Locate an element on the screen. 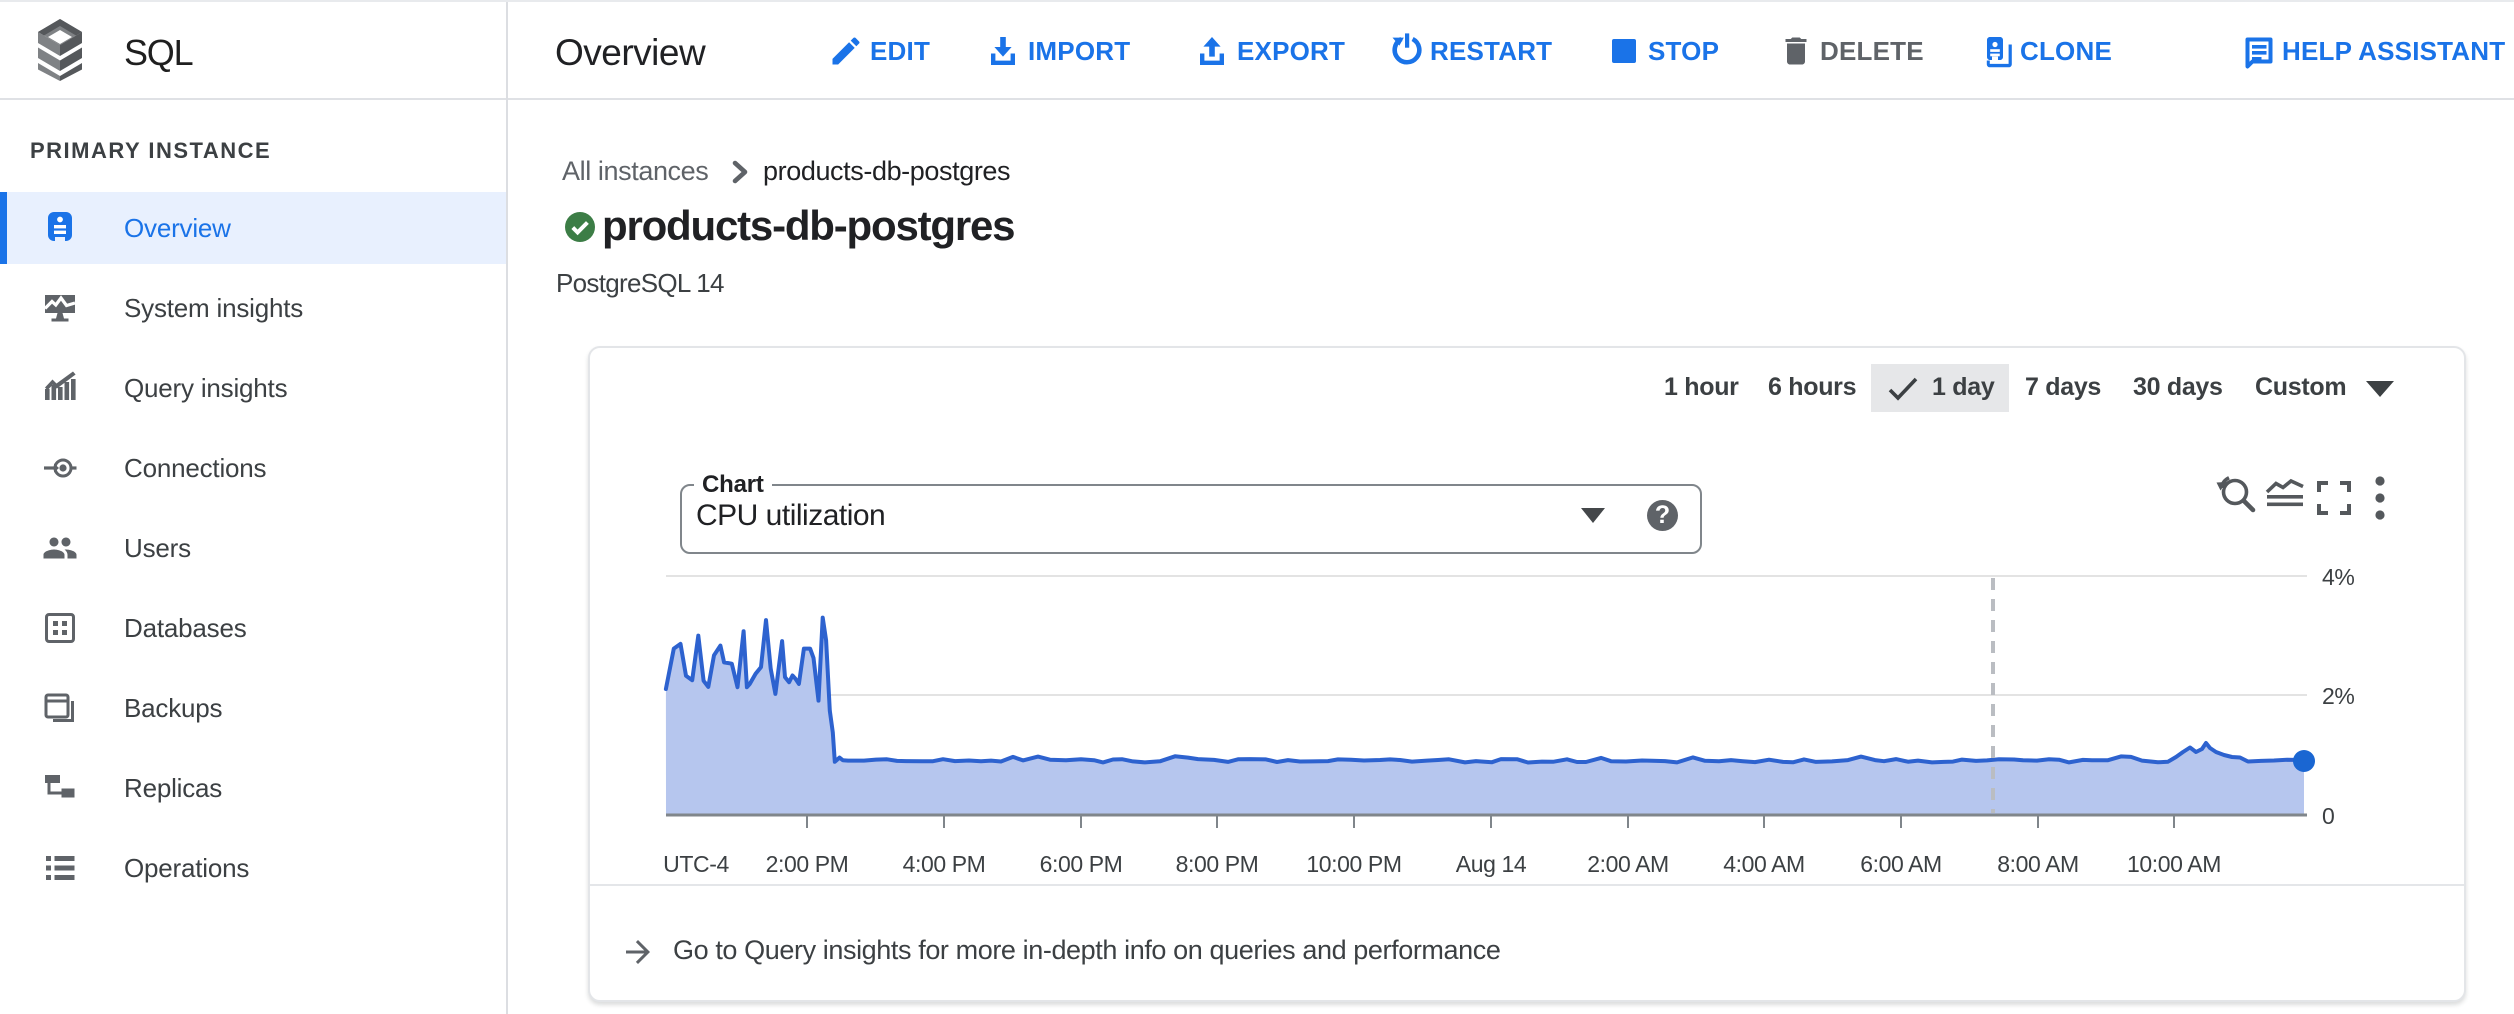 The height and width of the screenshot is (1014, 2514). svg-text: 2:00 AM is located at coordinates (1628, 864).